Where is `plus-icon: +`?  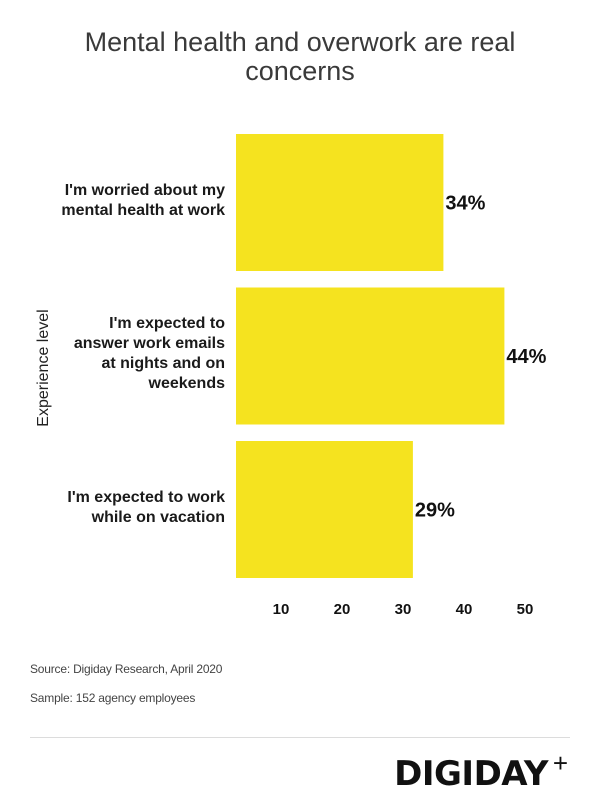 plus-icon: + is located at coordinates (560, 763).